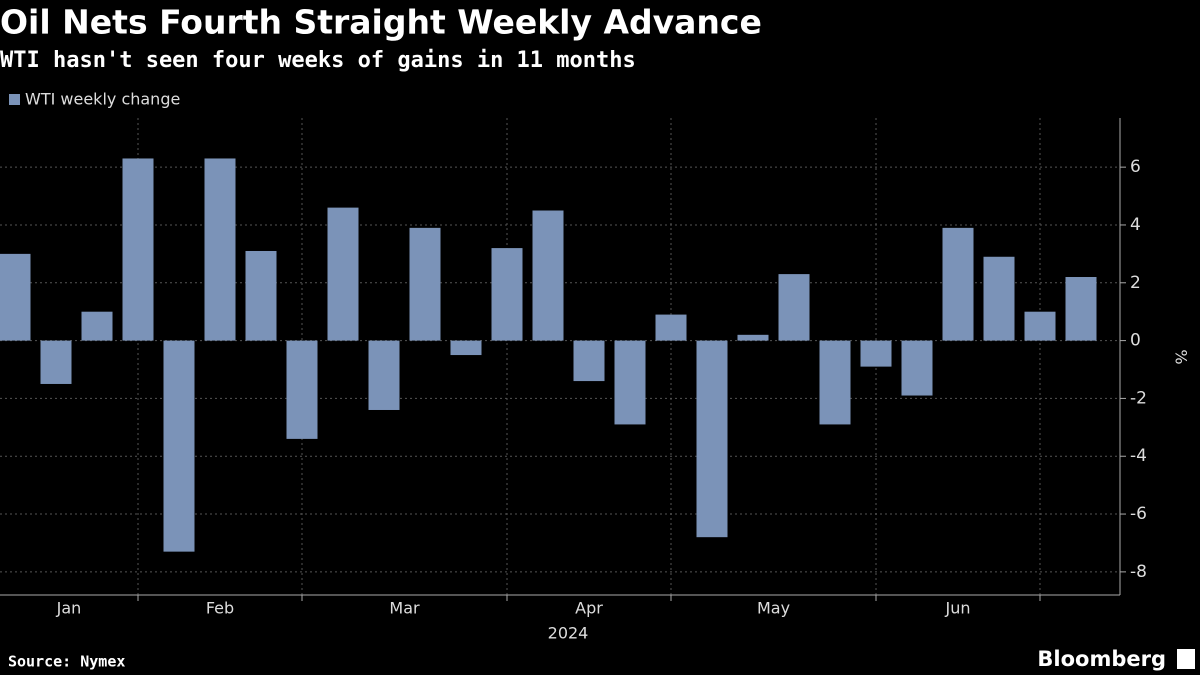  Describe the element at coordinates (1138, 398) in the screenshot. I see `y-tick-label: -2` at that location.